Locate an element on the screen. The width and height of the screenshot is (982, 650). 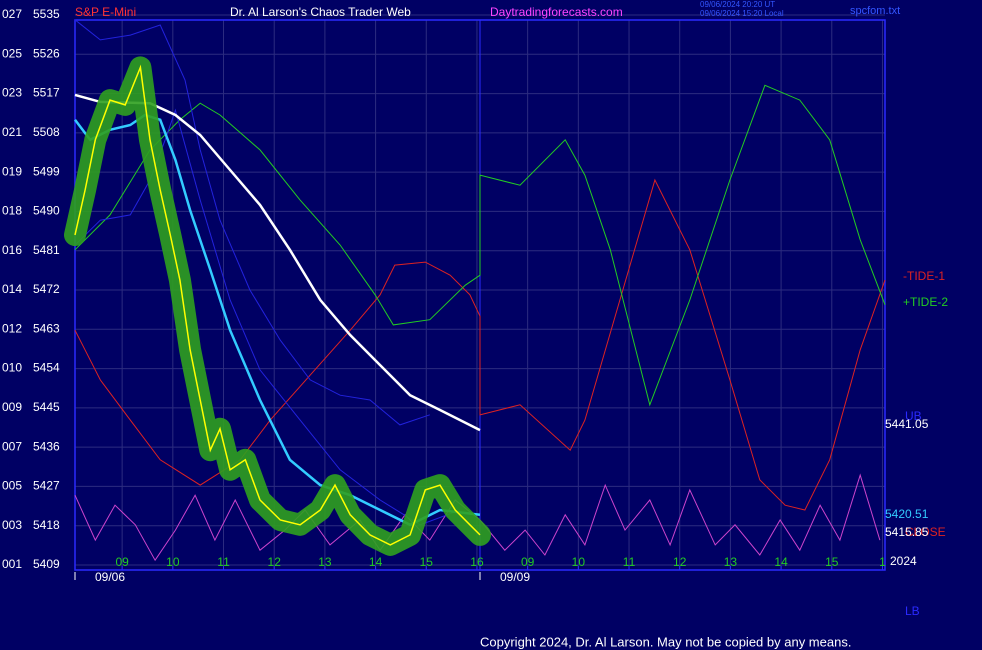
title: Dr. Al Larson's Chaos Trader Web is located at coordinates (320, 12).